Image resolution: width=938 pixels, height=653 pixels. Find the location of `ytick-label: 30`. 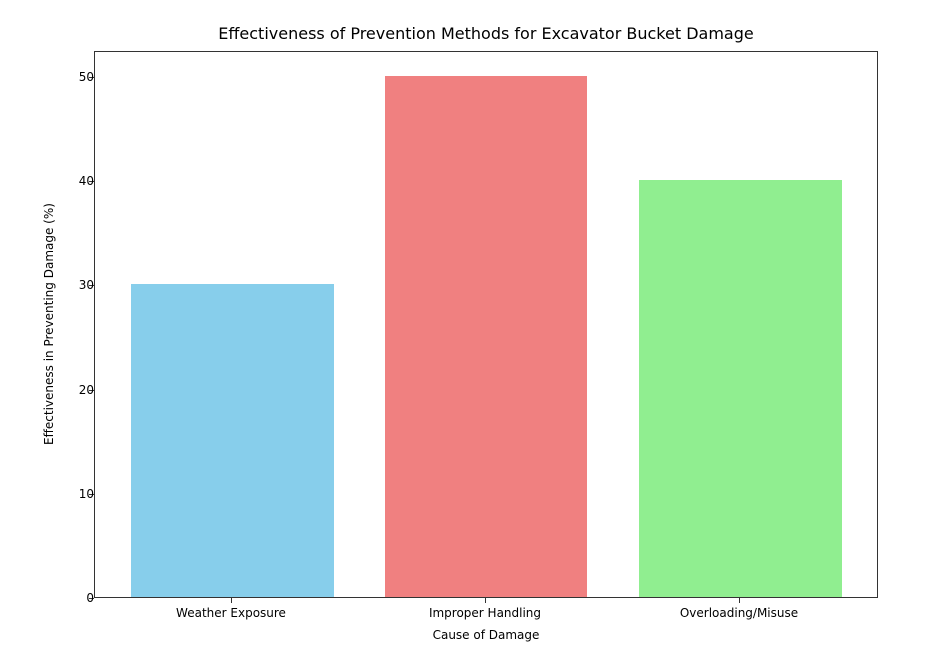

ytick-label: 30 is located at coordinates (86, 285).